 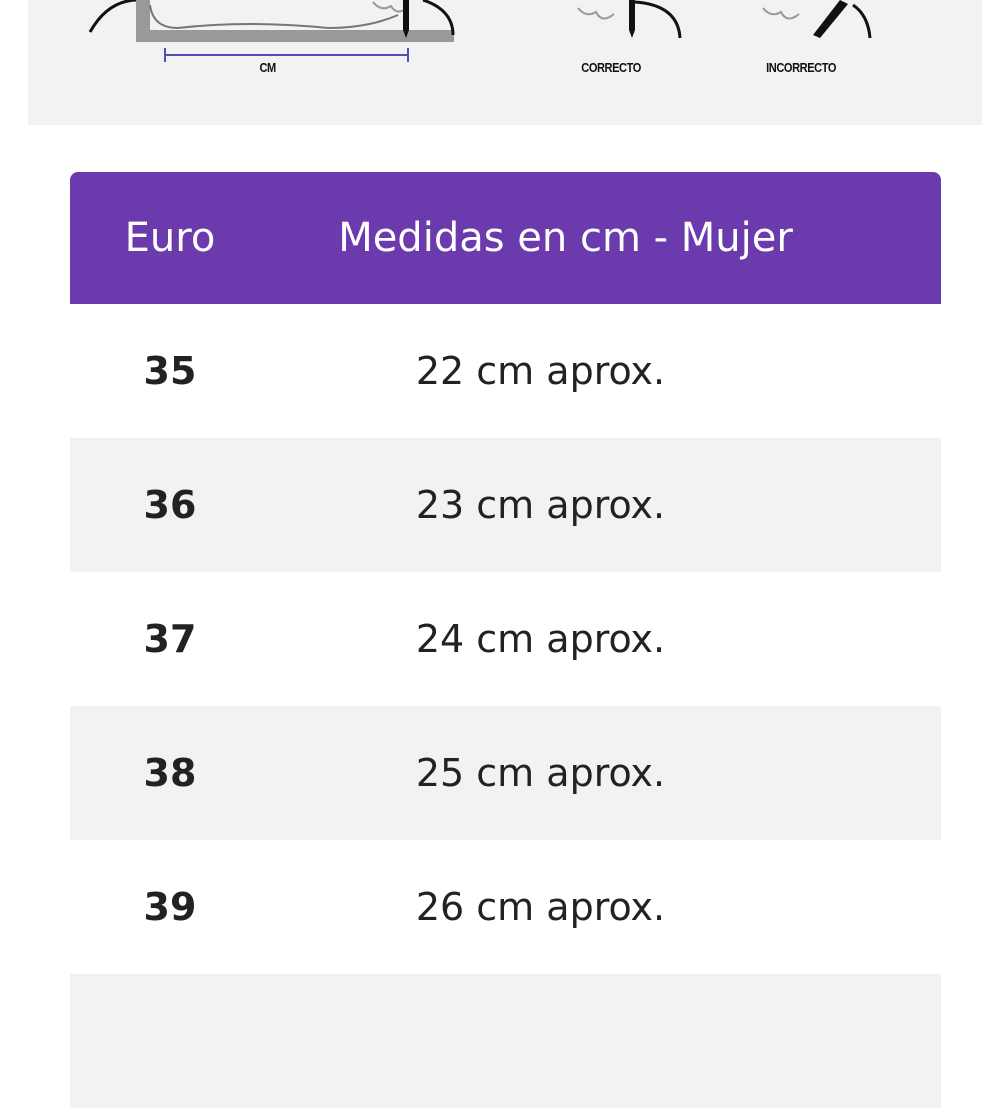 I want to click on measurement-guide: CM CORRECTO INCORRECTO, so click(x=505, y=62).